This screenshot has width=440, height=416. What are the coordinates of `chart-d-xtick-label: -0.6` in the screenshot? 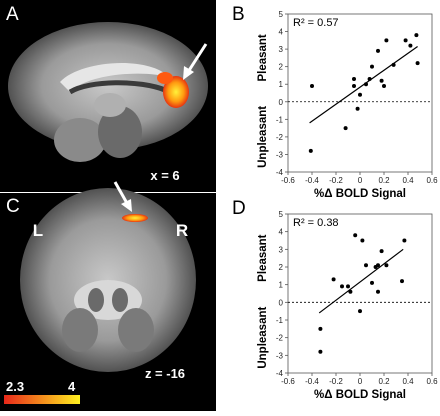 It's located at (288, 381).